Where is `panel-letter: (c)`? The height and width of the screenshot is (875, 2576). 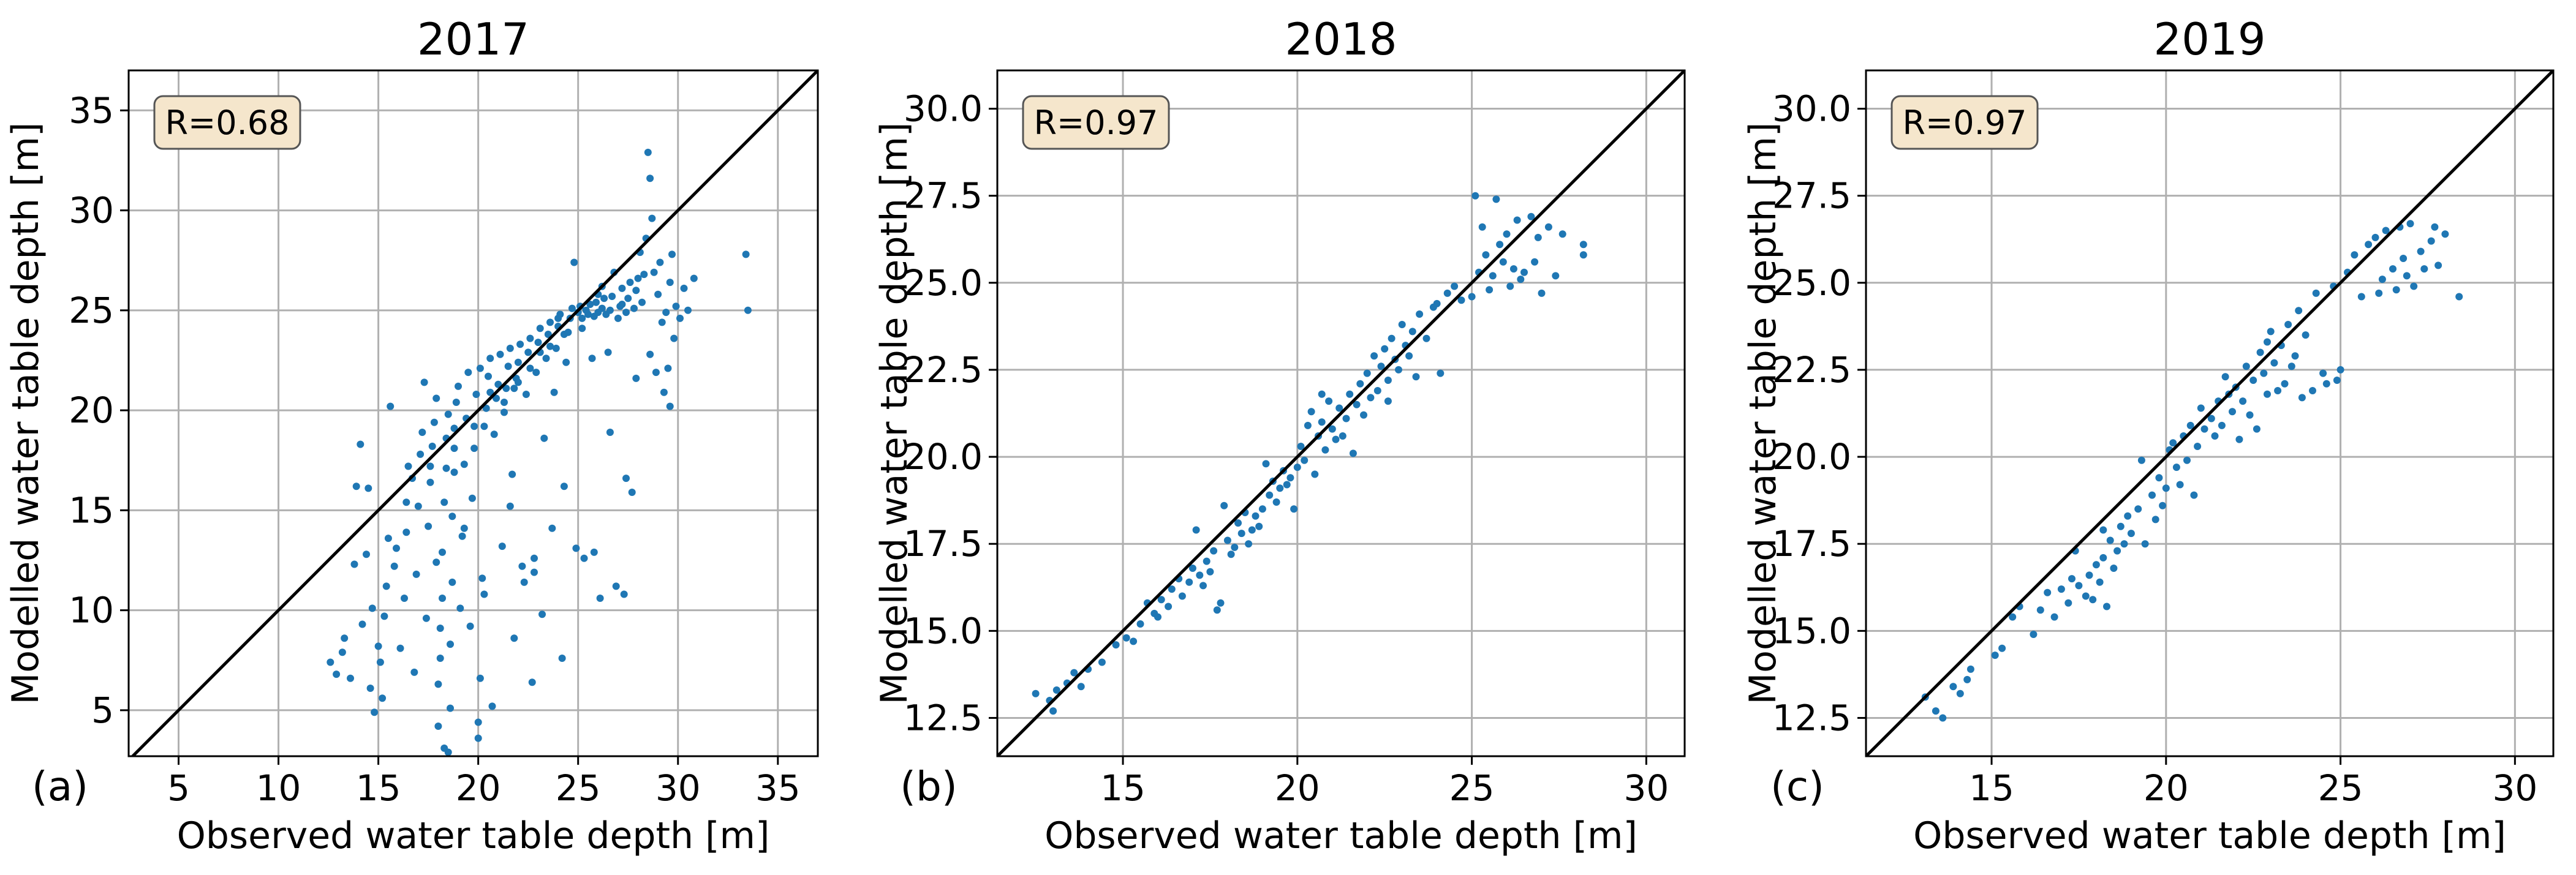 panel-letter: (c) is located at coordinates (1797, 786).